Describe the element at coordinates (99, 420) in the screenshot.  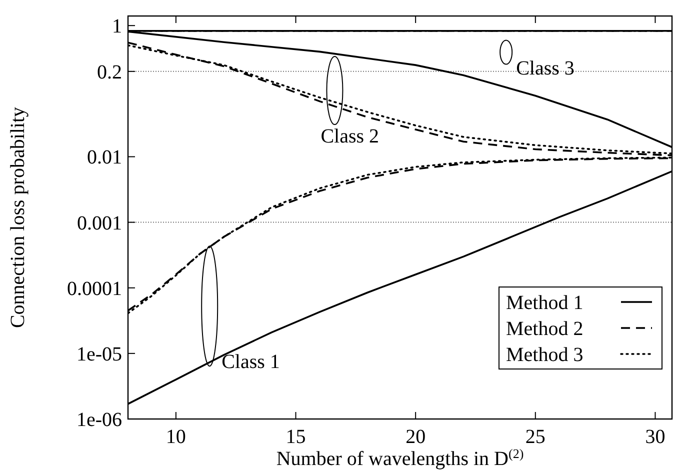
I see `y-tick-label: 1e-06` at that location.